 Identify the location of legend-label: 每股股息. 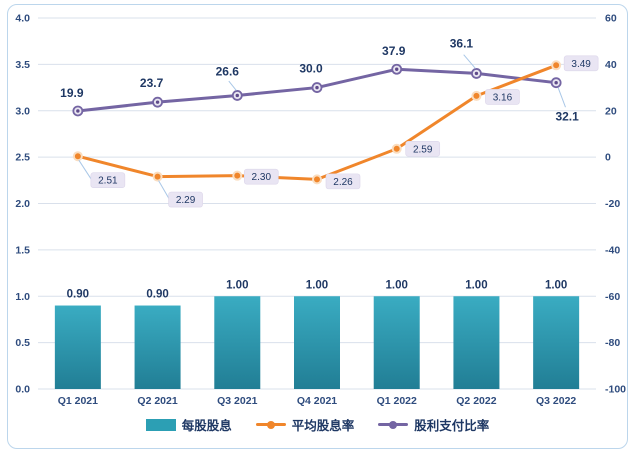
(206, 426).